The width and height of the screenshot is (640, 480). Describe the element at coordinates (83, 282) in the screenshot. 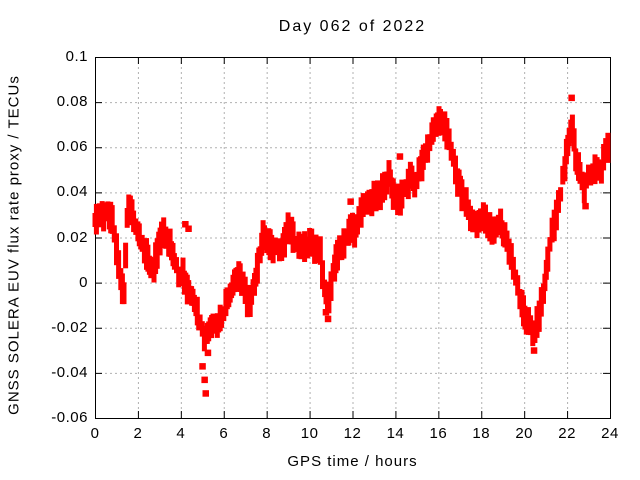

I see `y-tick-label: 0` at that location.